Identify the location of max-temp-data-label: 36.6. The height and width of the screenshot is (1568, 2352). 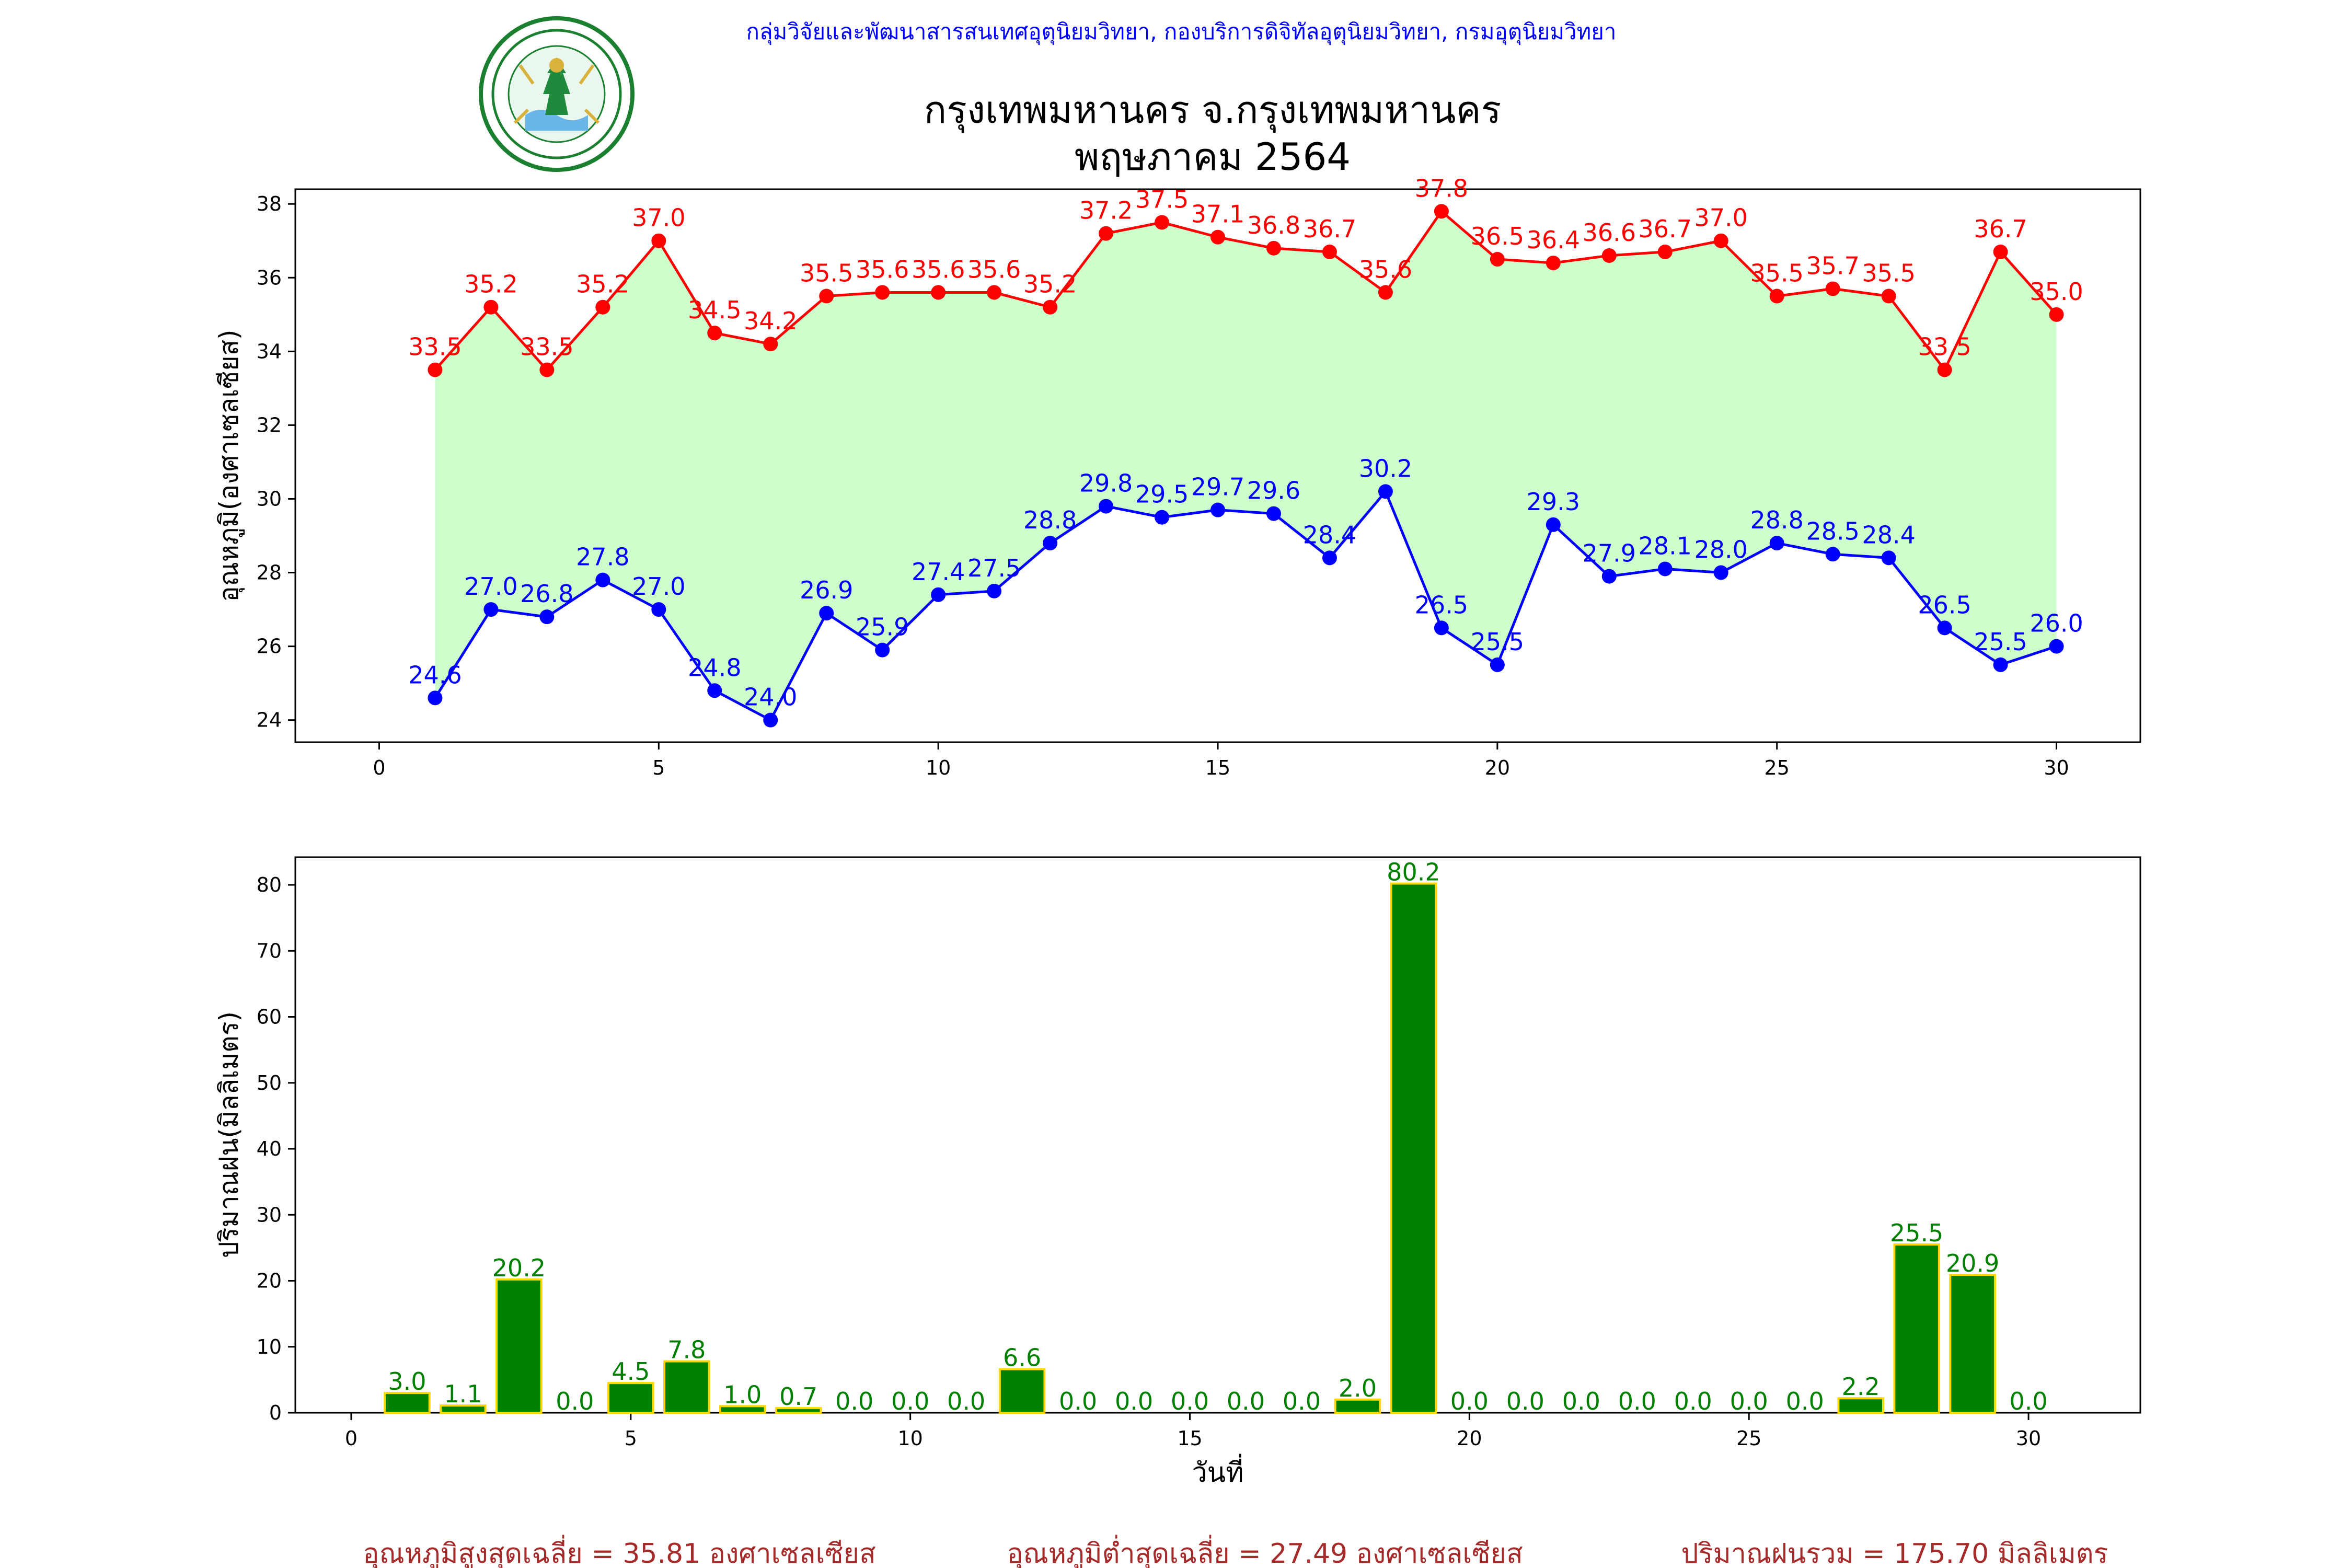
(1609, 232).